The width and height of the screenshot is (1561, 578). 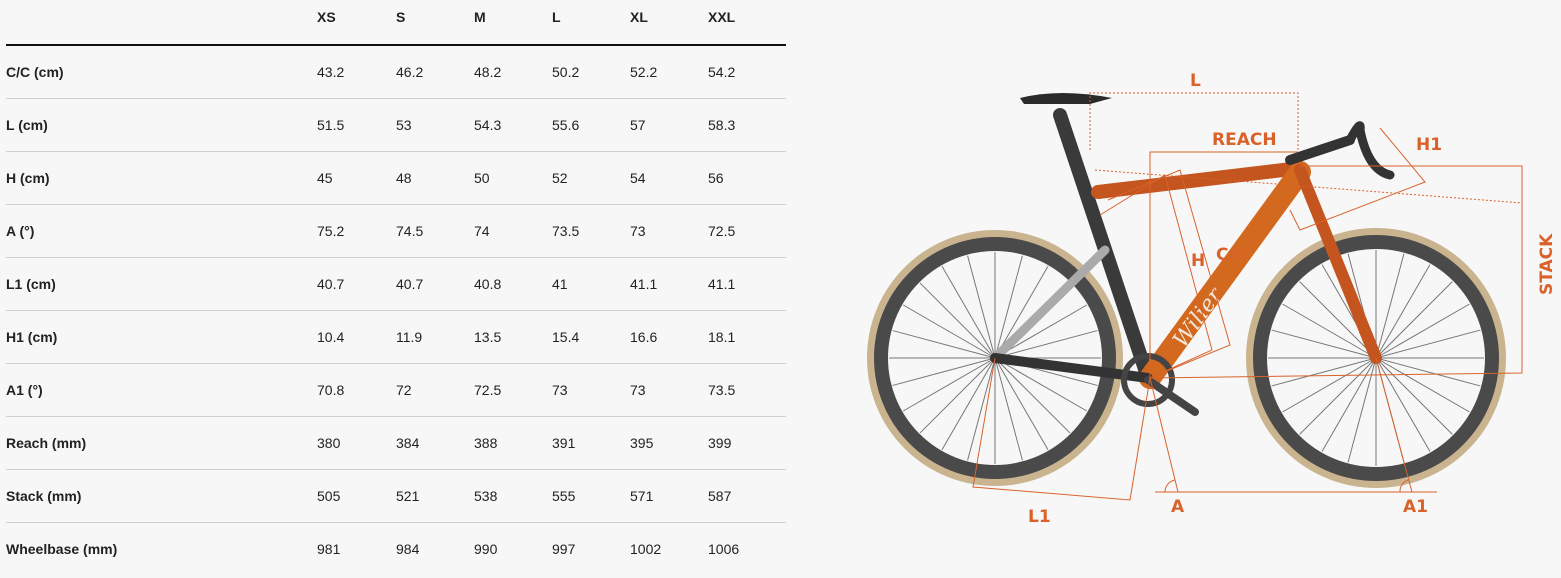 What do you see at coordinates (638, 125) in the screenshot?
I see `cell-value: 57` at bounding box center [638, 125].